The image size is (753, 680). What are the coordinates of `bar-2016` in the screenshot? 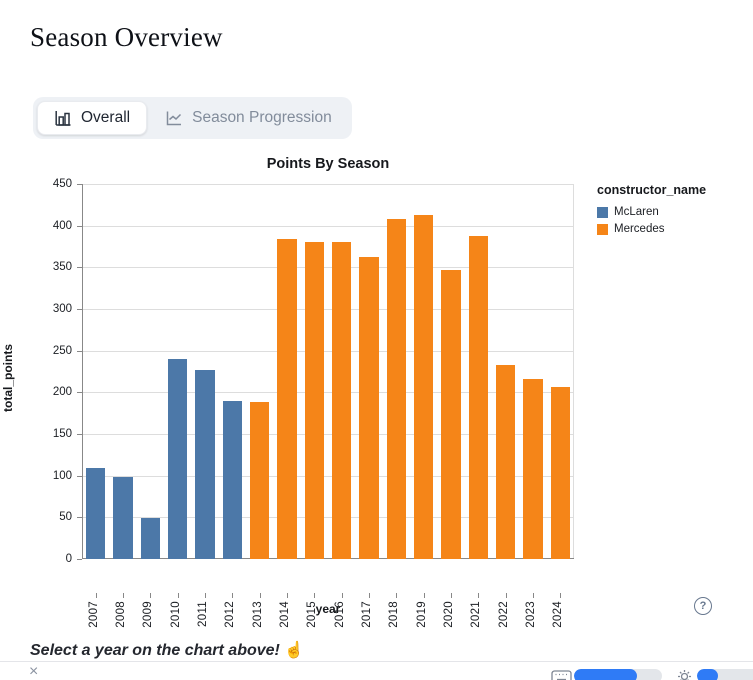 It's located at (342, 400).